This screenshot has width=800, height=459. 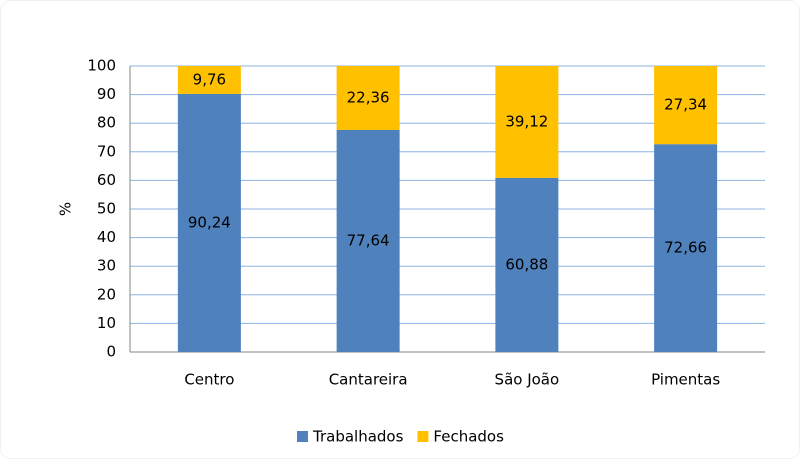 I want to click on data-label: 9,76, so click(x=209, y=79).